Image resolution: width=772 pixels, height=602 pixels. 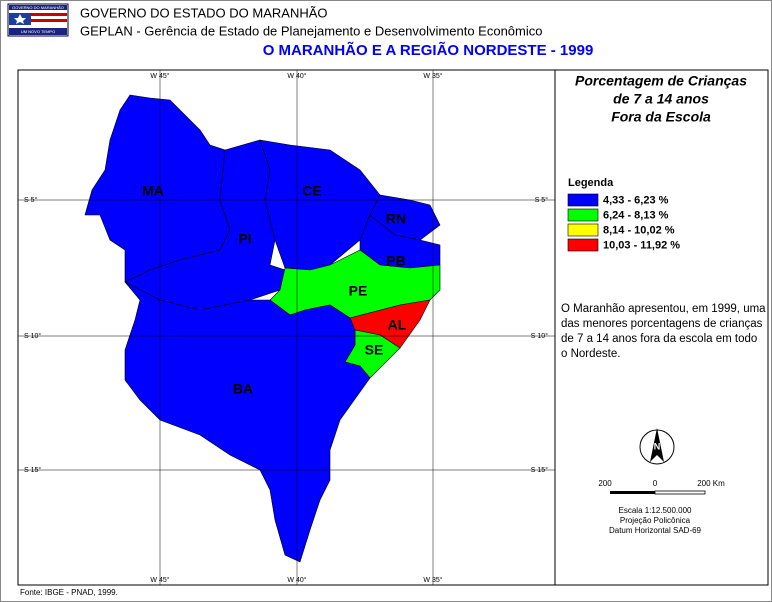 I want to click on footer: Fonte: IBGE - PNAD, 1999., so click(x=69, y=592).